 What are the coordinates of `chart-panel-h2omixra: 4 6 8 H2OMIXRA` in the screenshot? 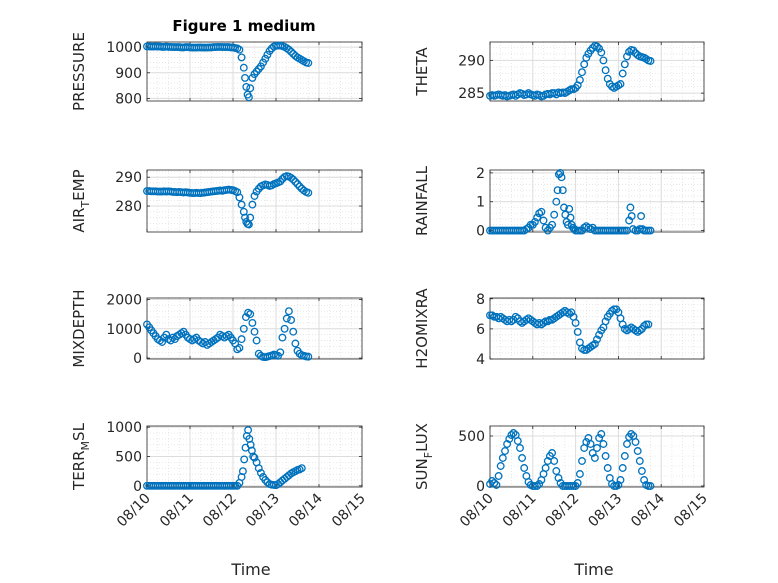 It's located at (559, 328).